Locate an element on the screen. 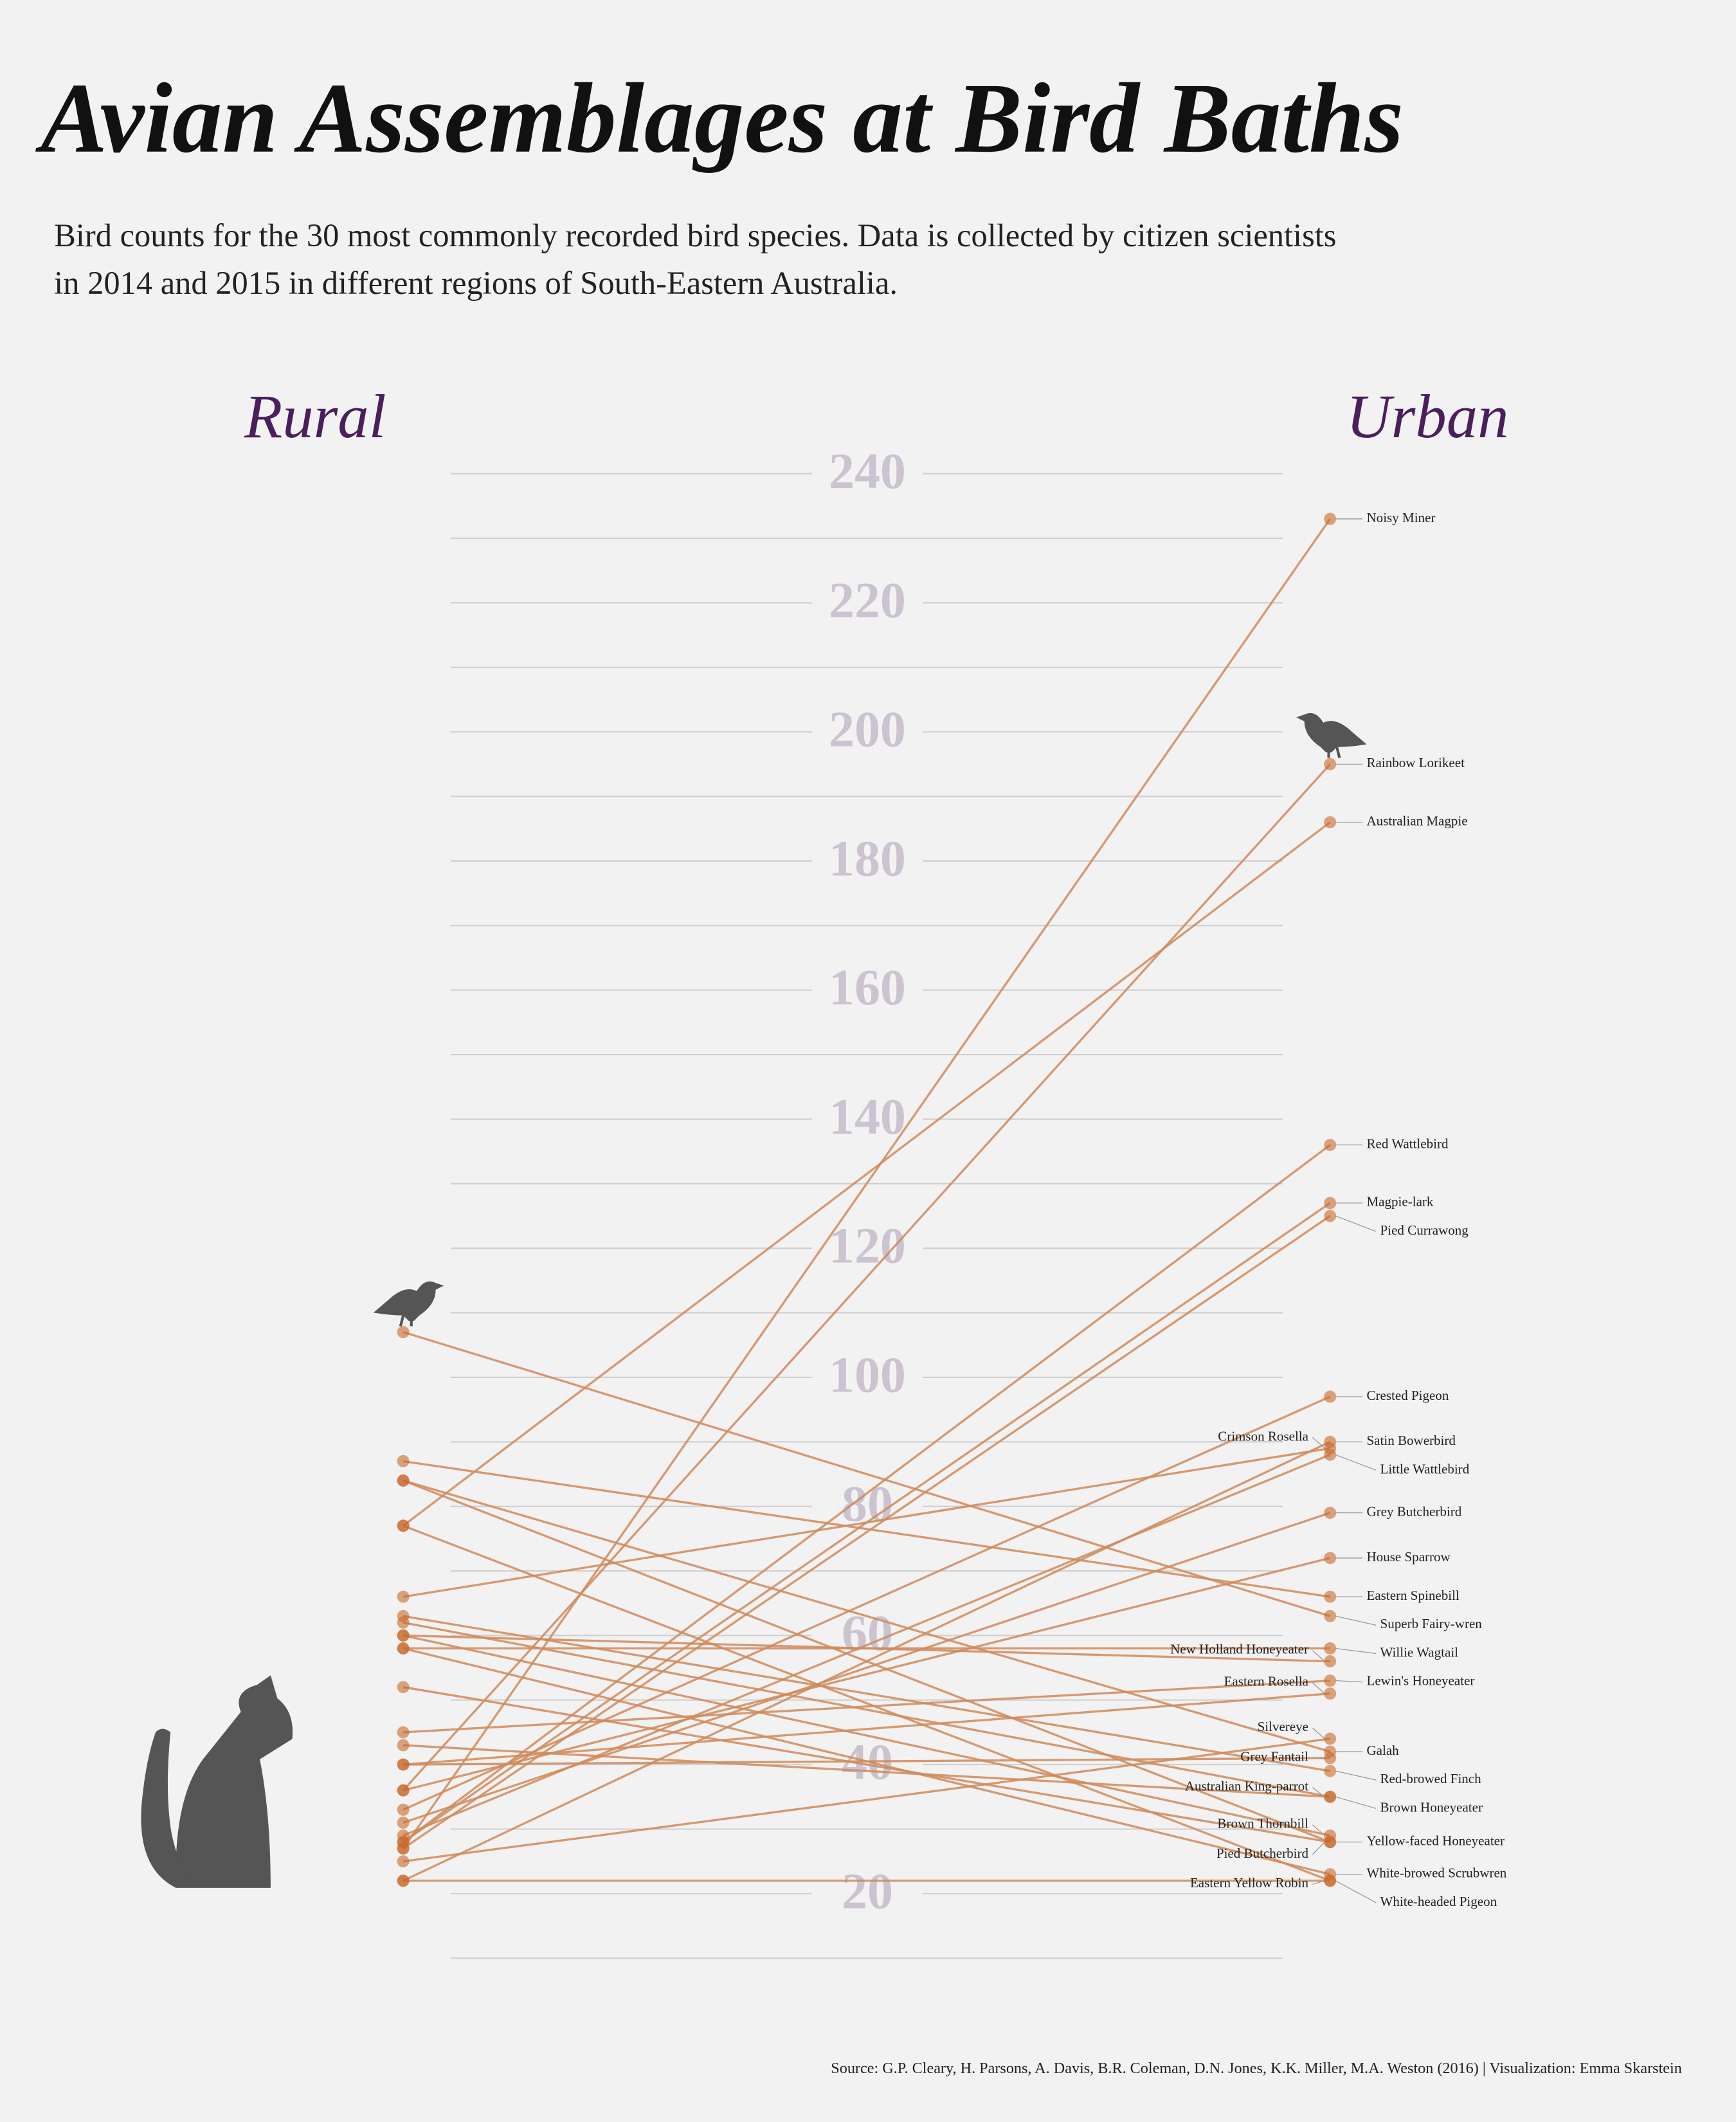 This screenshot has width=1736, height=2122. species-label: Red-browed Finch is located at coordinates (1431, 1778).